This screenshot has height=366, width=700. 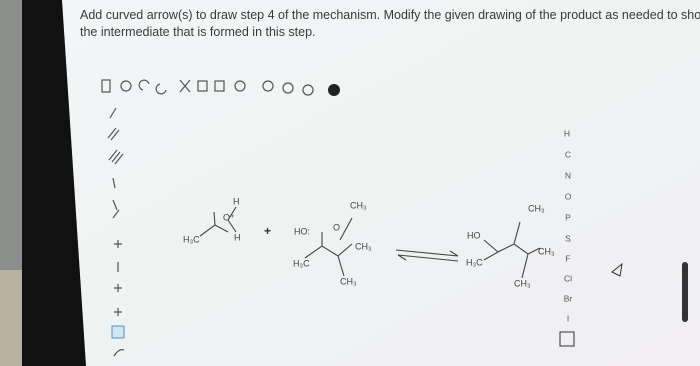 I want to click on reactant-2: HO: H₃C O CH₃ CH₃ CH₃, so click(x=332, y=243).